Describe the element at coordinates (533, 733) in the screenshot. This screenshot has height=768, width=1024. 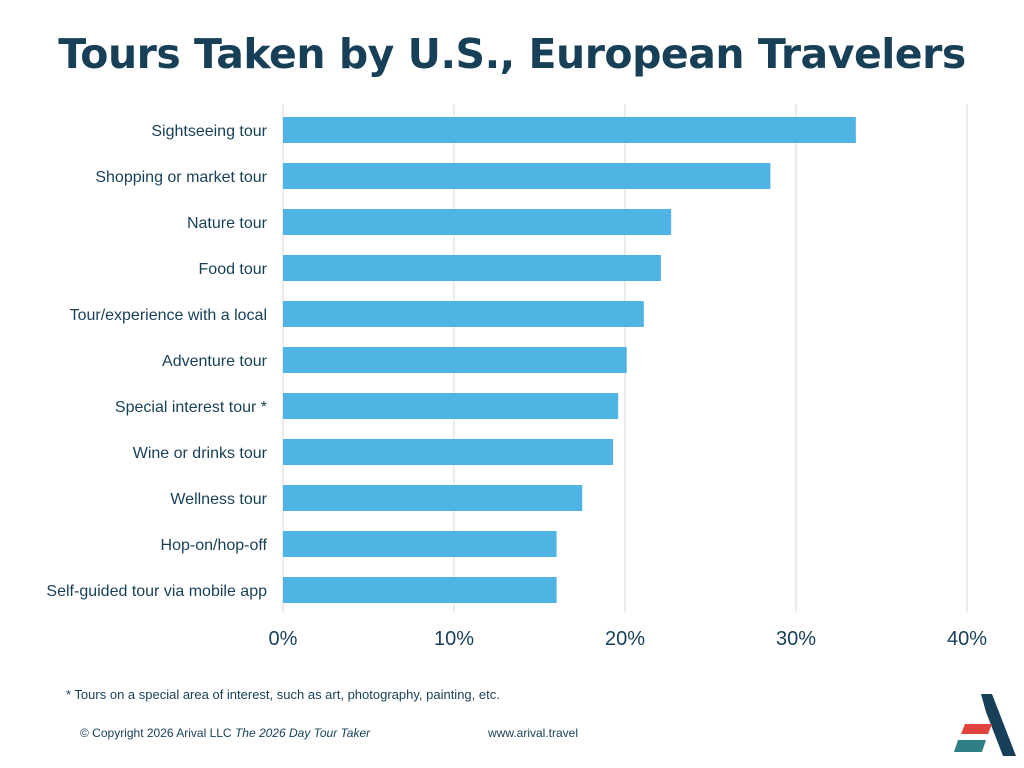
I see `website-link: www.arival.travel` at that location.